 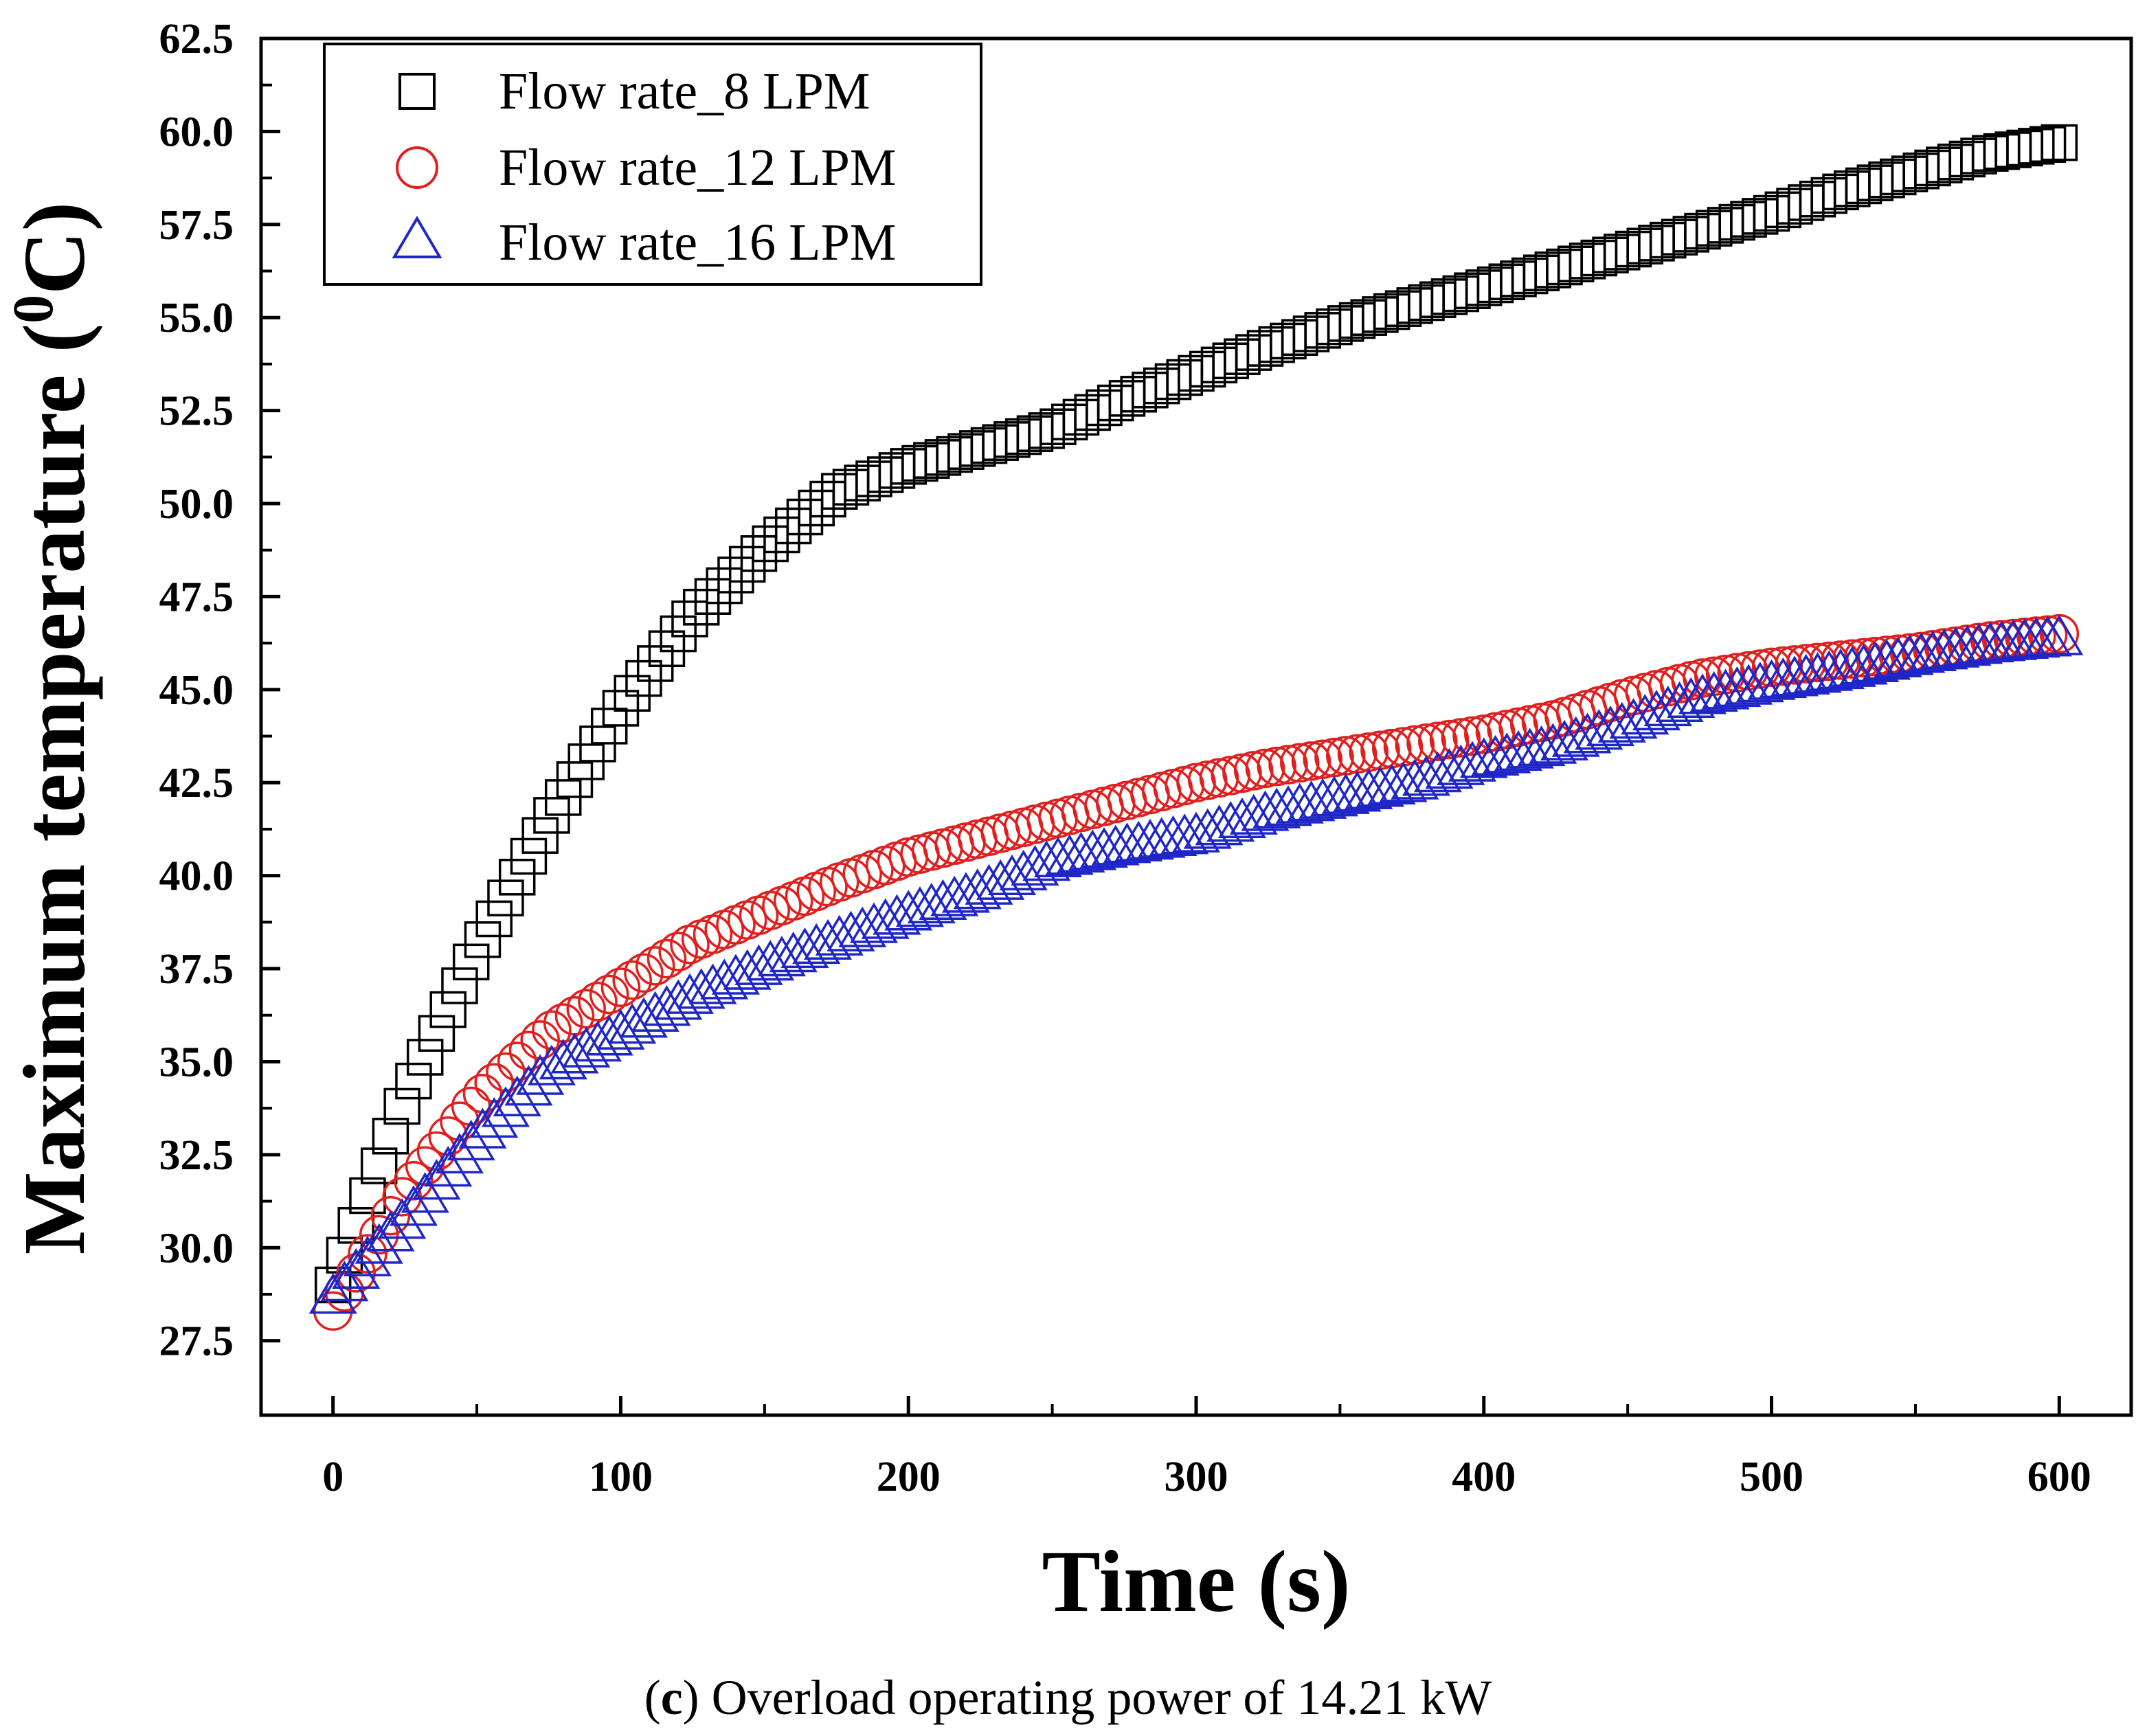 I want to click on y-tick-label: 45.0, so click(x=196, y=690).